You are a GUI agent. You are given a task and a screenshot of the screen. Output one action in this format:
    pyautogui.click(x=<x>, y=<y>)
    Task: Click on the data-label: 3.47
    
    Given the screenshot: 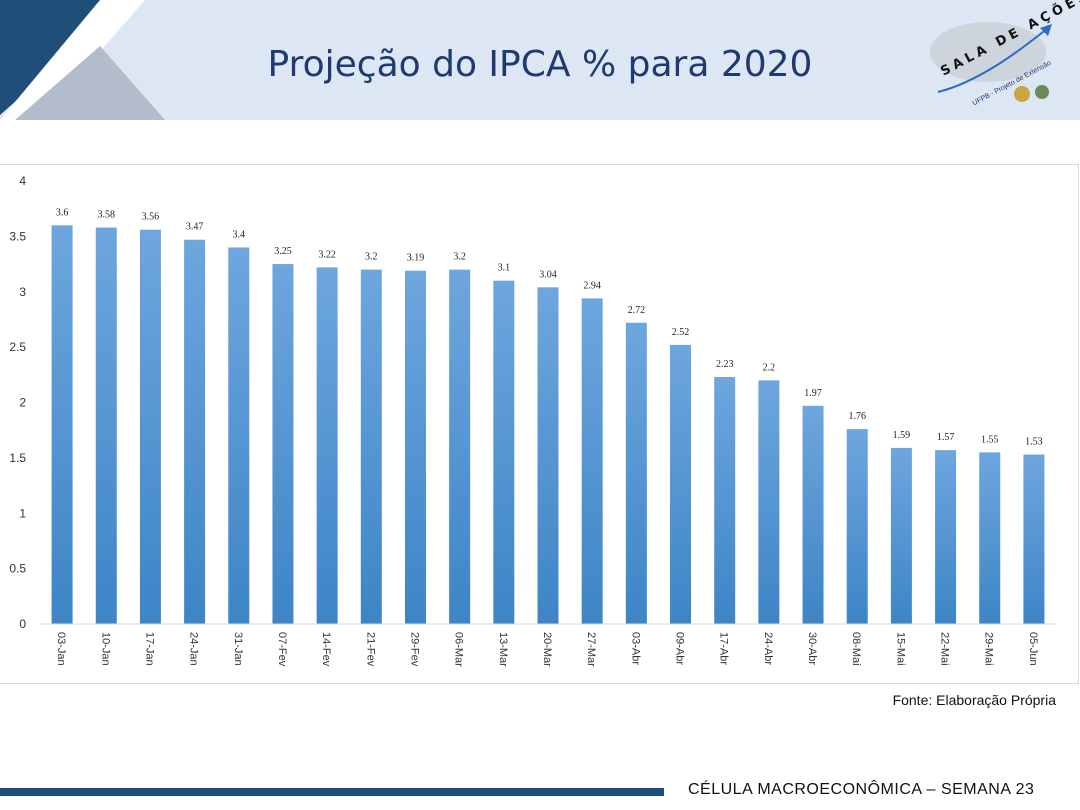 What is the action you would take?
    pyautogui.click(x=195, y=227)
    